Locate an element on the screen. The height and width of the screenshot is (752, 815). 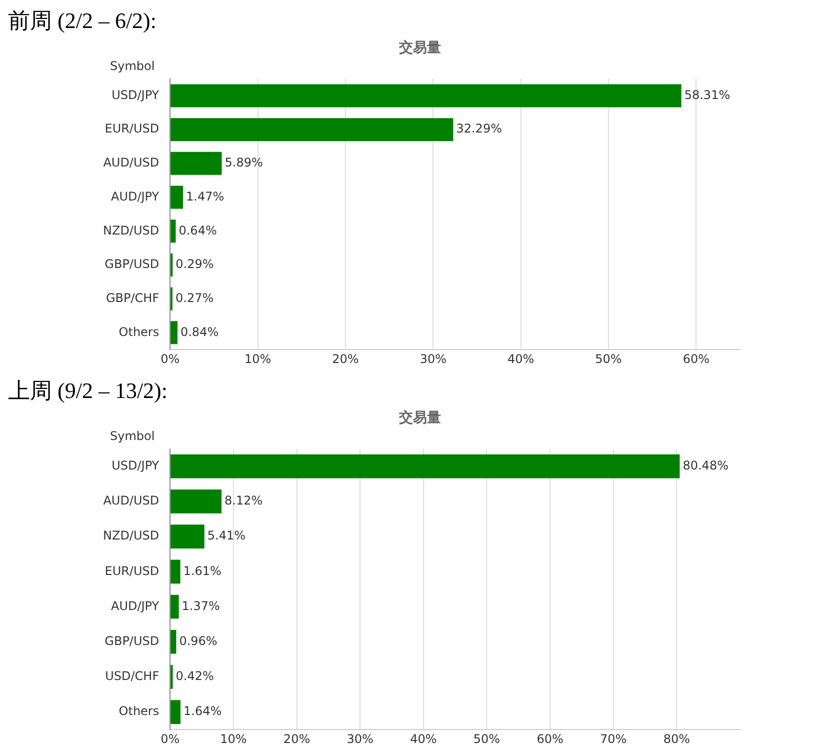
data-label: 0.29% is located at coordinates (195, 264).